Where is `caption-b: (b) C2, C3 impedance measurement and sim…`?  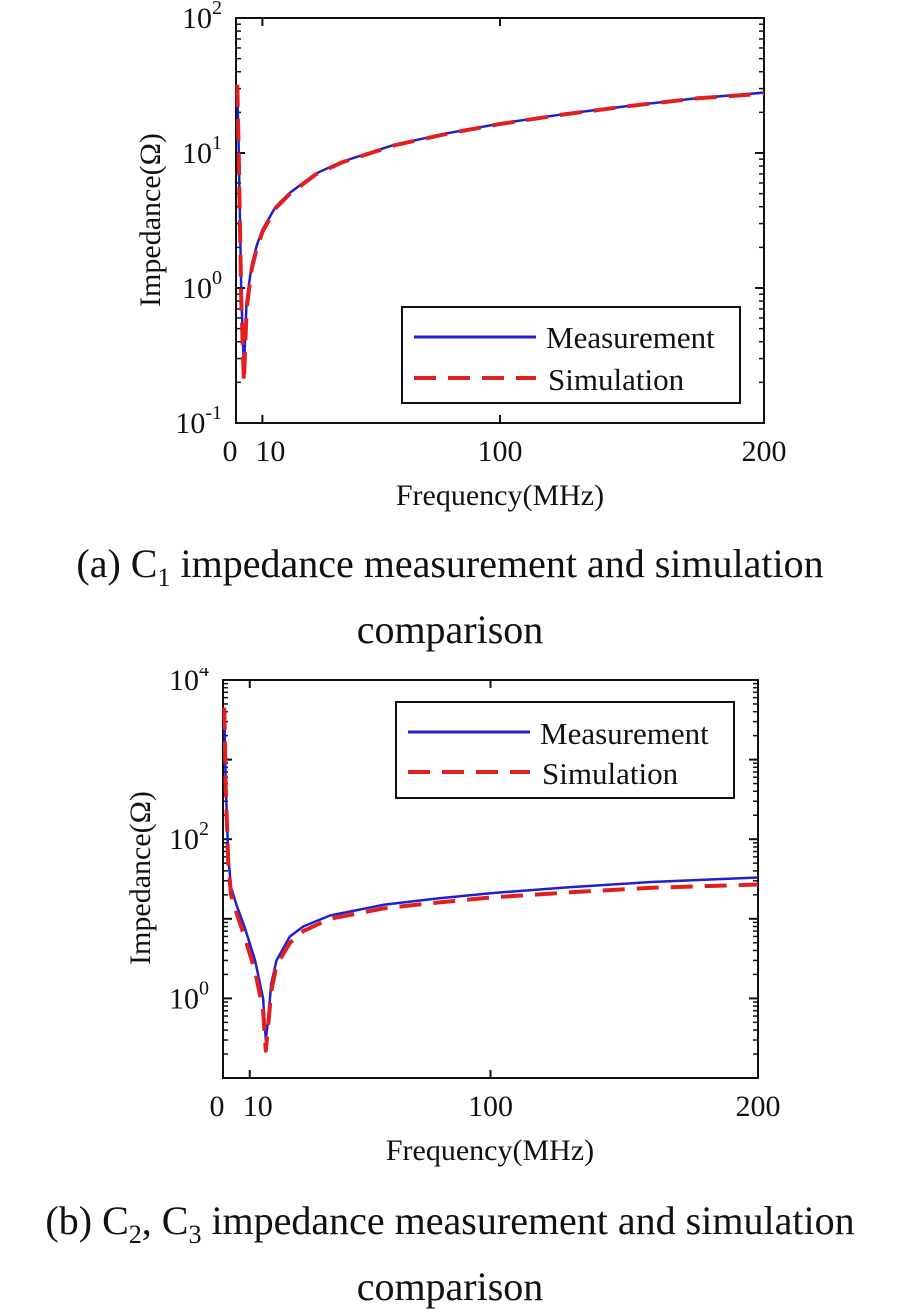 caption-b: (b) C2, C3 impedance measurement and sim… is located at coordinates (450, 1254).